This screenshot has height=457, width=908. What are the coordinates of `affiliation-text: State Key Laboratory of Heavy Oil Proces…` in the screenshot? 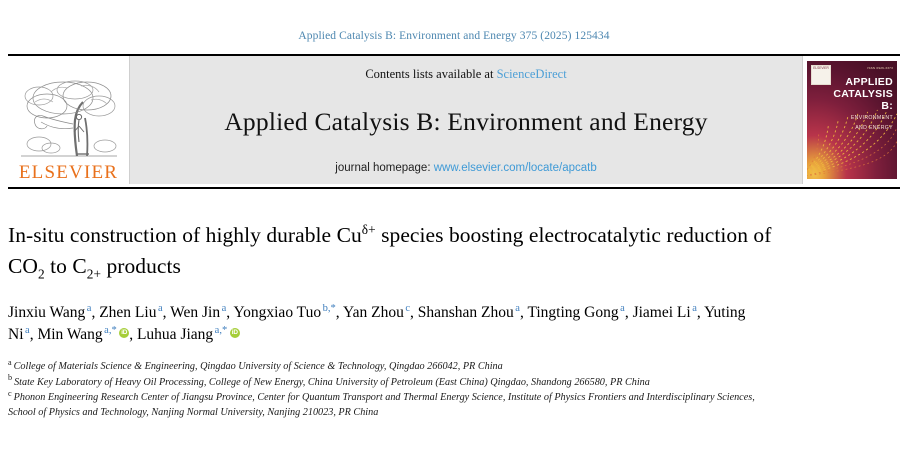 It's located at (332, 382).